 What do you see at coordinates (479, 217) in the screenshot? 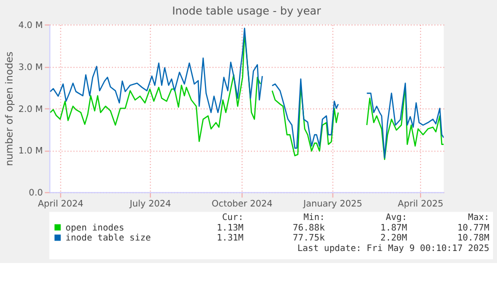
I see `text: Max:` at bounding box center [479, 217].